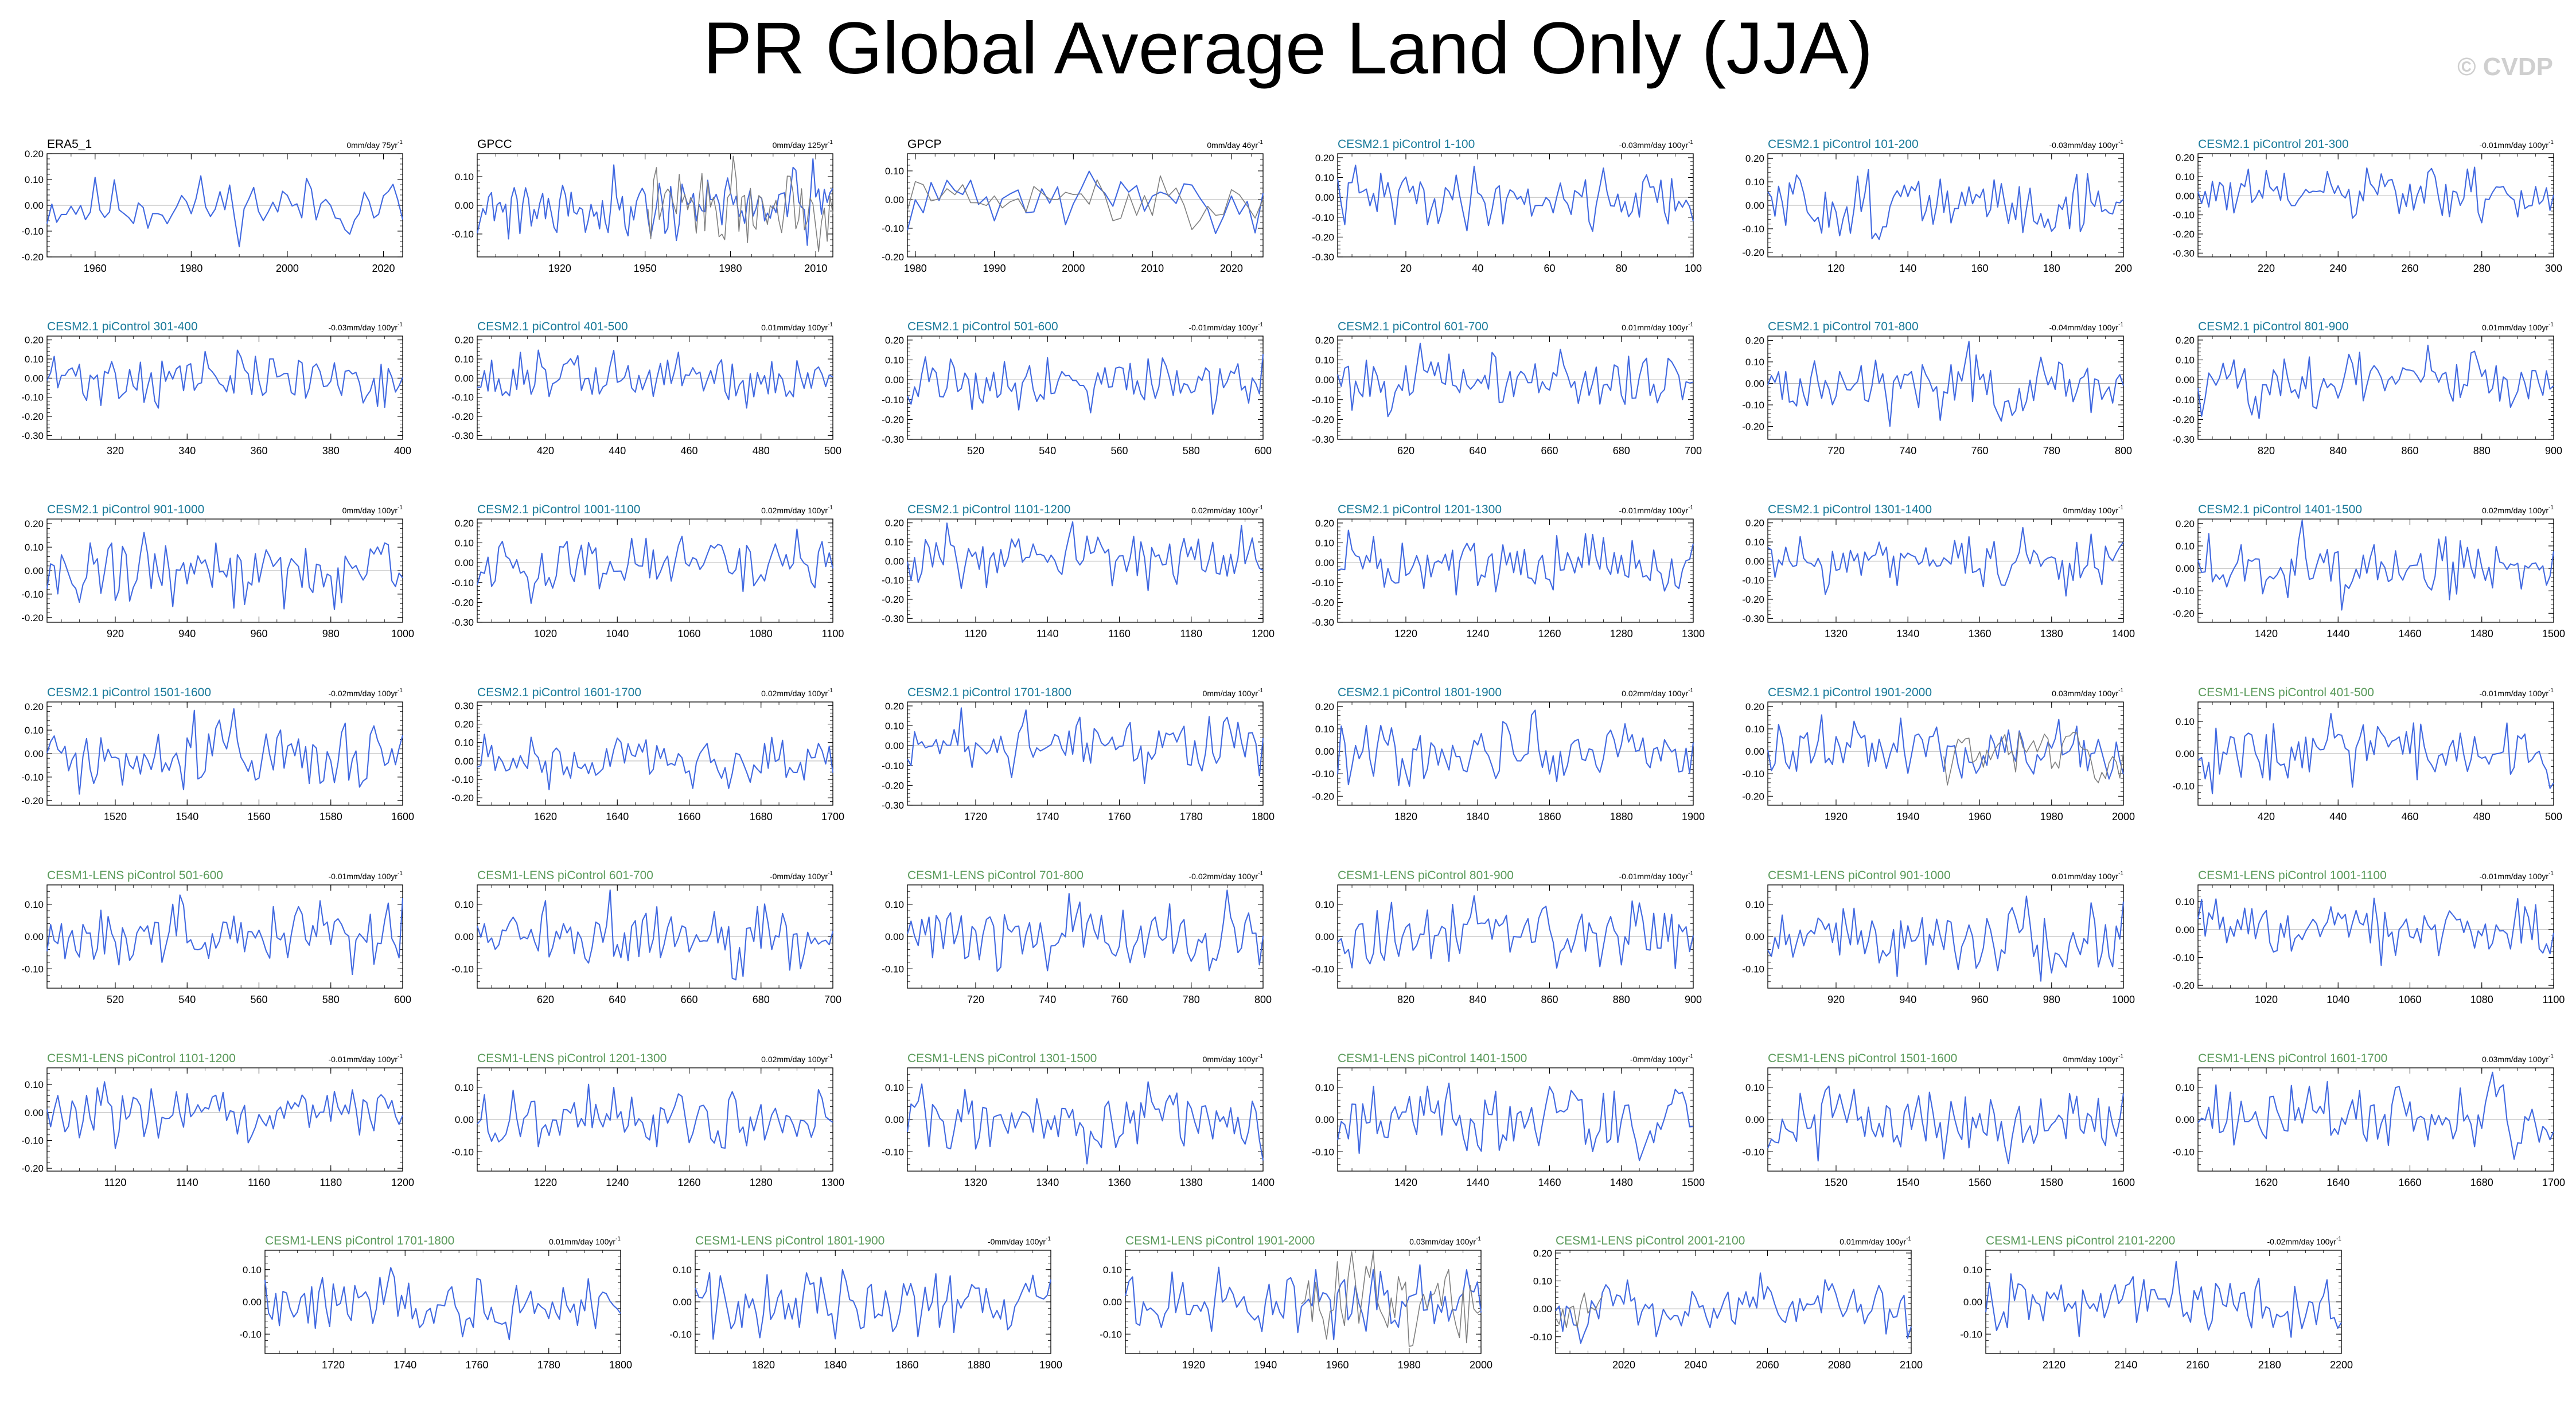 This screenshot has height=1420, width=2576. I want to click on x-tick-label: 1140, so click(187, 1182).